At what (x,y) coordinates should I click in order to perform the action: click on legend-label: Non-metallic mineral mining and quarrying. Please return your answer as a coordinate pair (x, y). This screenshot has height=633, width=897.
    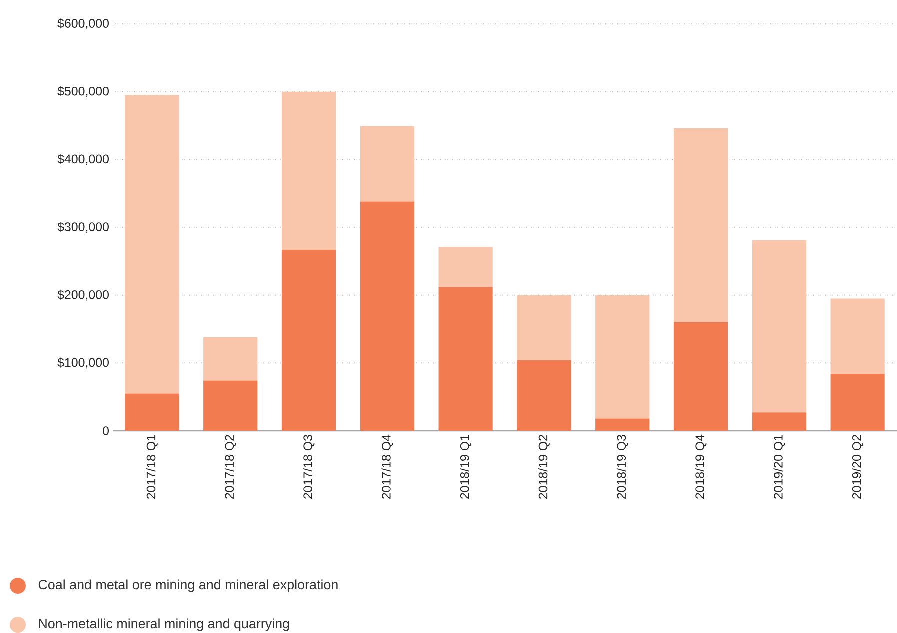
    Looking at the image, I should click on (164, 625).